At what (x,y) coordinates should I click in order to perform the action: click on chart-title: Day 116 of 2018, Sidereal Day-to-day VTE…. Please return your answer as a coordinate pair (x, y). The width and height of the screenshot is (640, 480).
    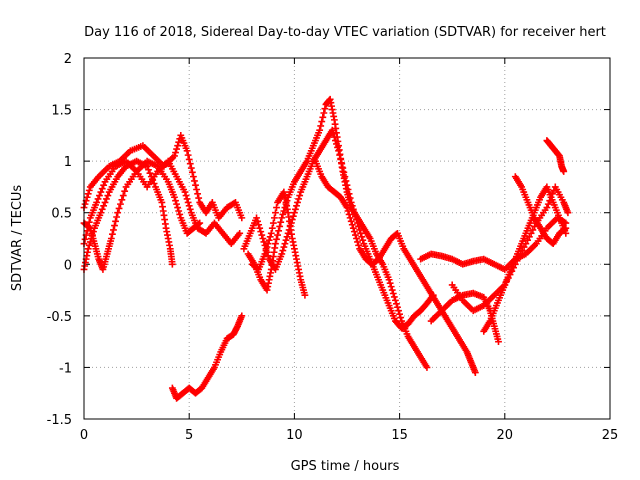
    Looking at the image, I should click on (345, 32).